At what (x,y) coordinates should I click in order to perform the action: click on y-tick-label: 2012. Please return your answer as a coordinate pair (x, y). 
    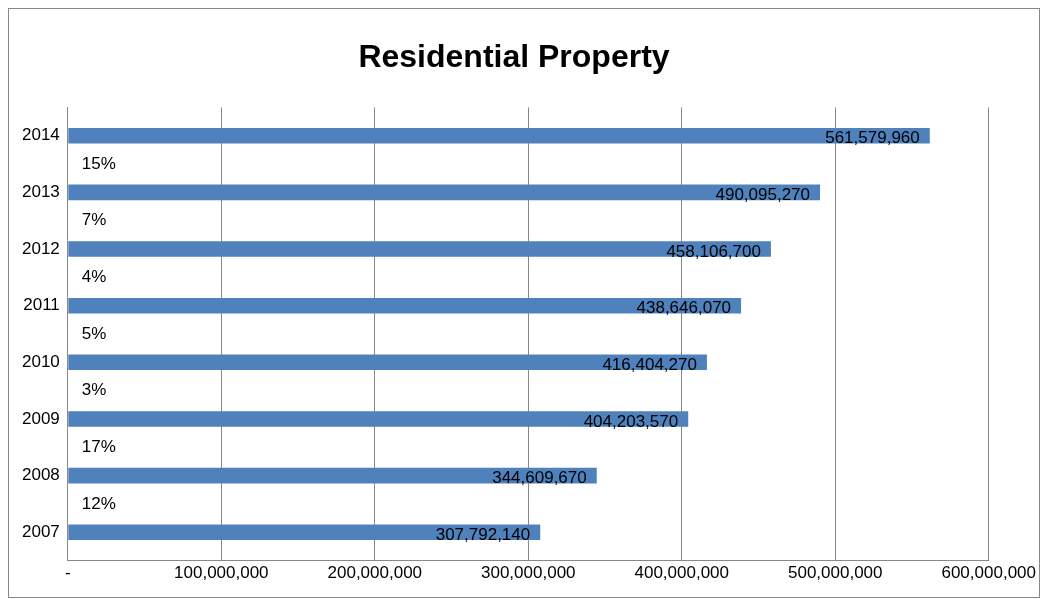
    Looking at the image, I should click on (40, 248).